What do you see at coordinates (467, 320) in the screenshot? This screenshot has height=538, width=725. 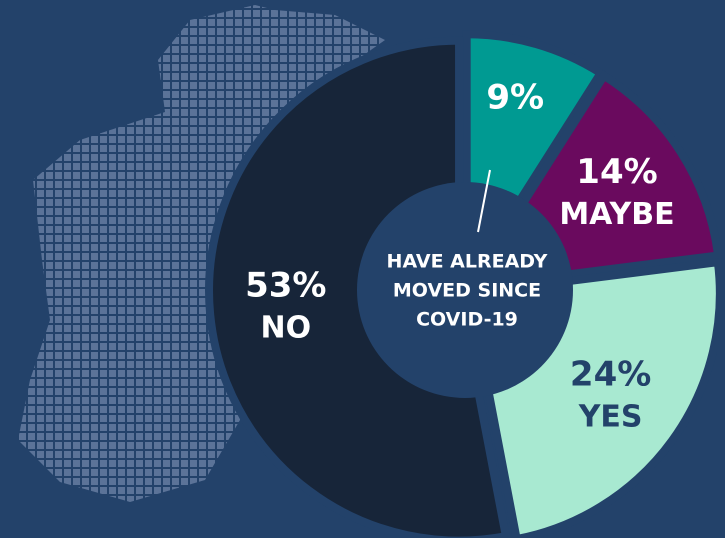 I see `center-label: COVID-19` at bounding box center [467, 320].